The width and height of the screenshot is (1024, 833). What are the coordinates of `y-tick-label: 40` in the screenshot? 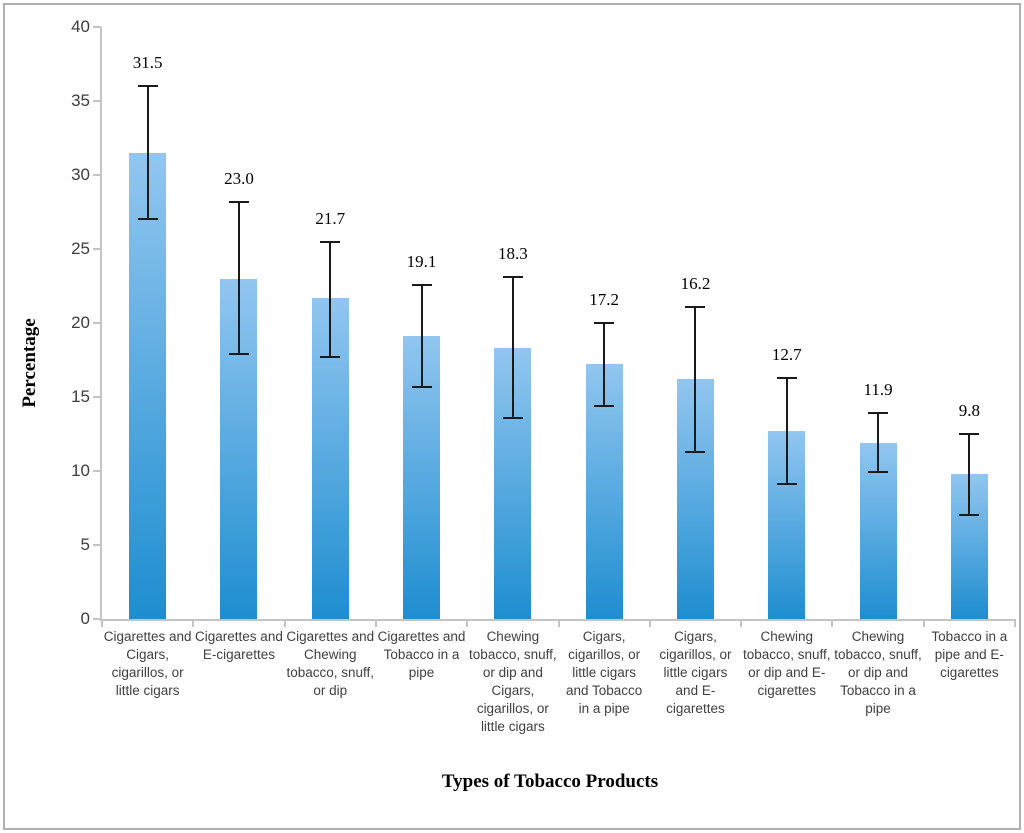 It's located at (80, 26).